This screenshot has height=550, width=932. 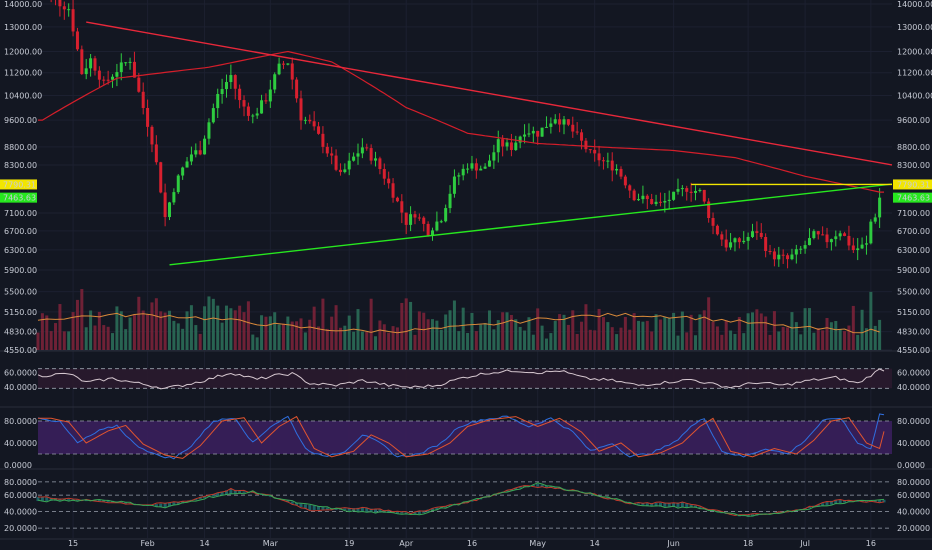 I want to click on indicator-tick-right: 60.0000, so click(x=913, y=373).